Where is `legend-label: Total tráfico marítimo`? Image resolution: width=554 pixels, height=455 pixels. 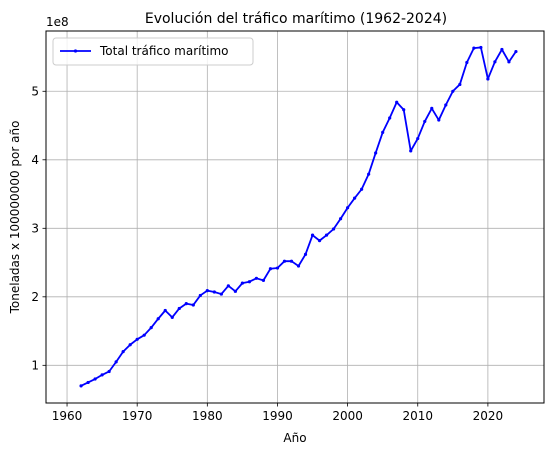
legend-label: Total tráfico marítimo is located at coordinates (164, 51).